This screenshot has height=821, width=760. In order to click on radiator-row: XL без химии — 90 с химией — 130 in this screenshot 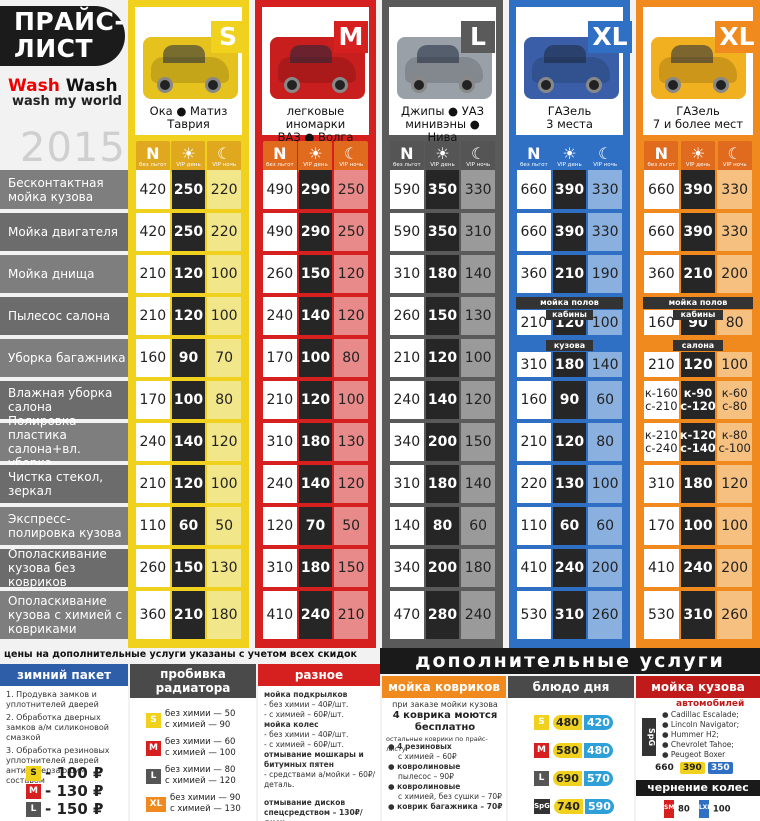, I will do `click(193, 804)`.